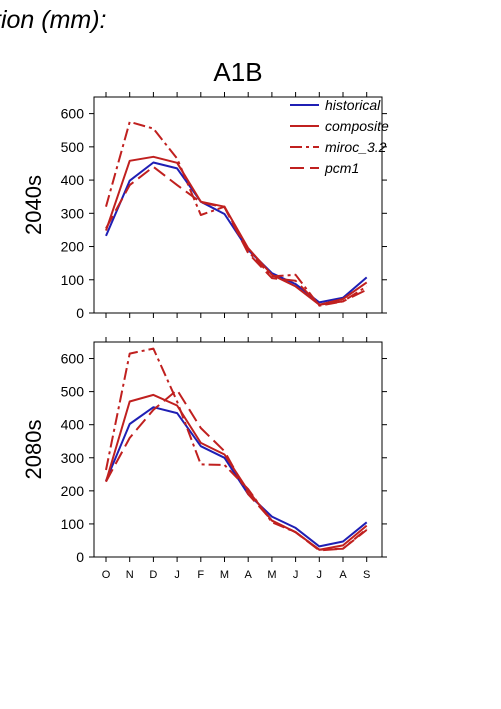  Describe the element at coordinates (356, 147) in the screenshot. I see `legend-label: miroc_3.2` at that location.